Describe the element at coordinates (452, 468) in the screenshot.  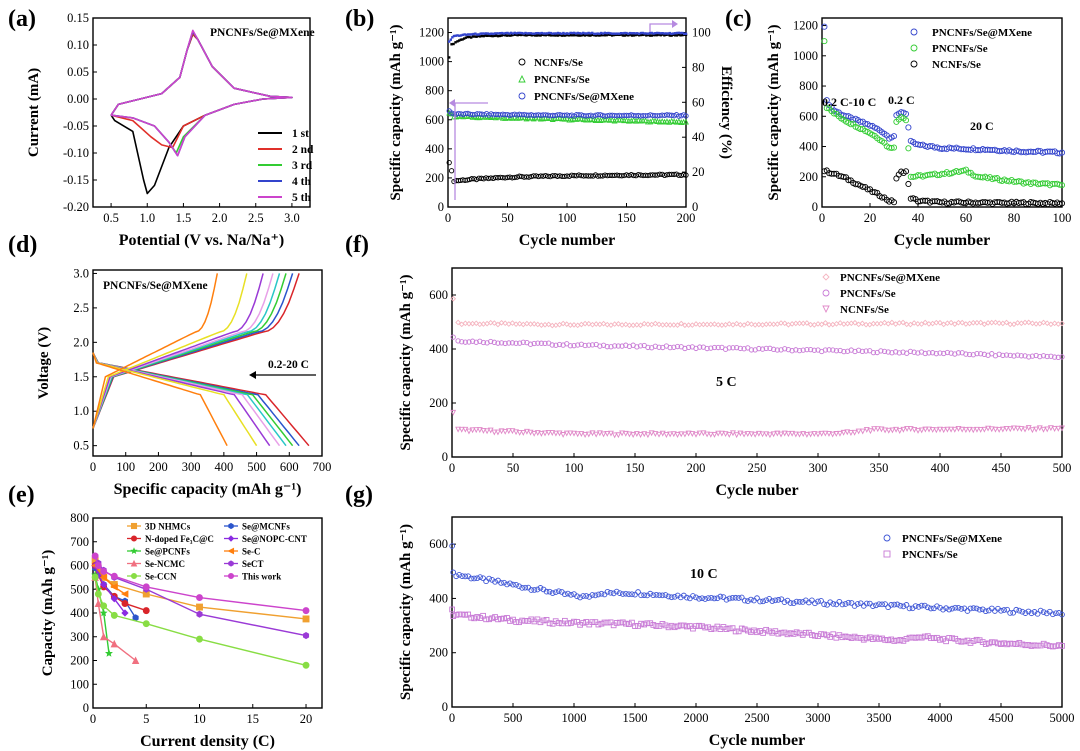
I see `x-tick-label: 0` at that location.